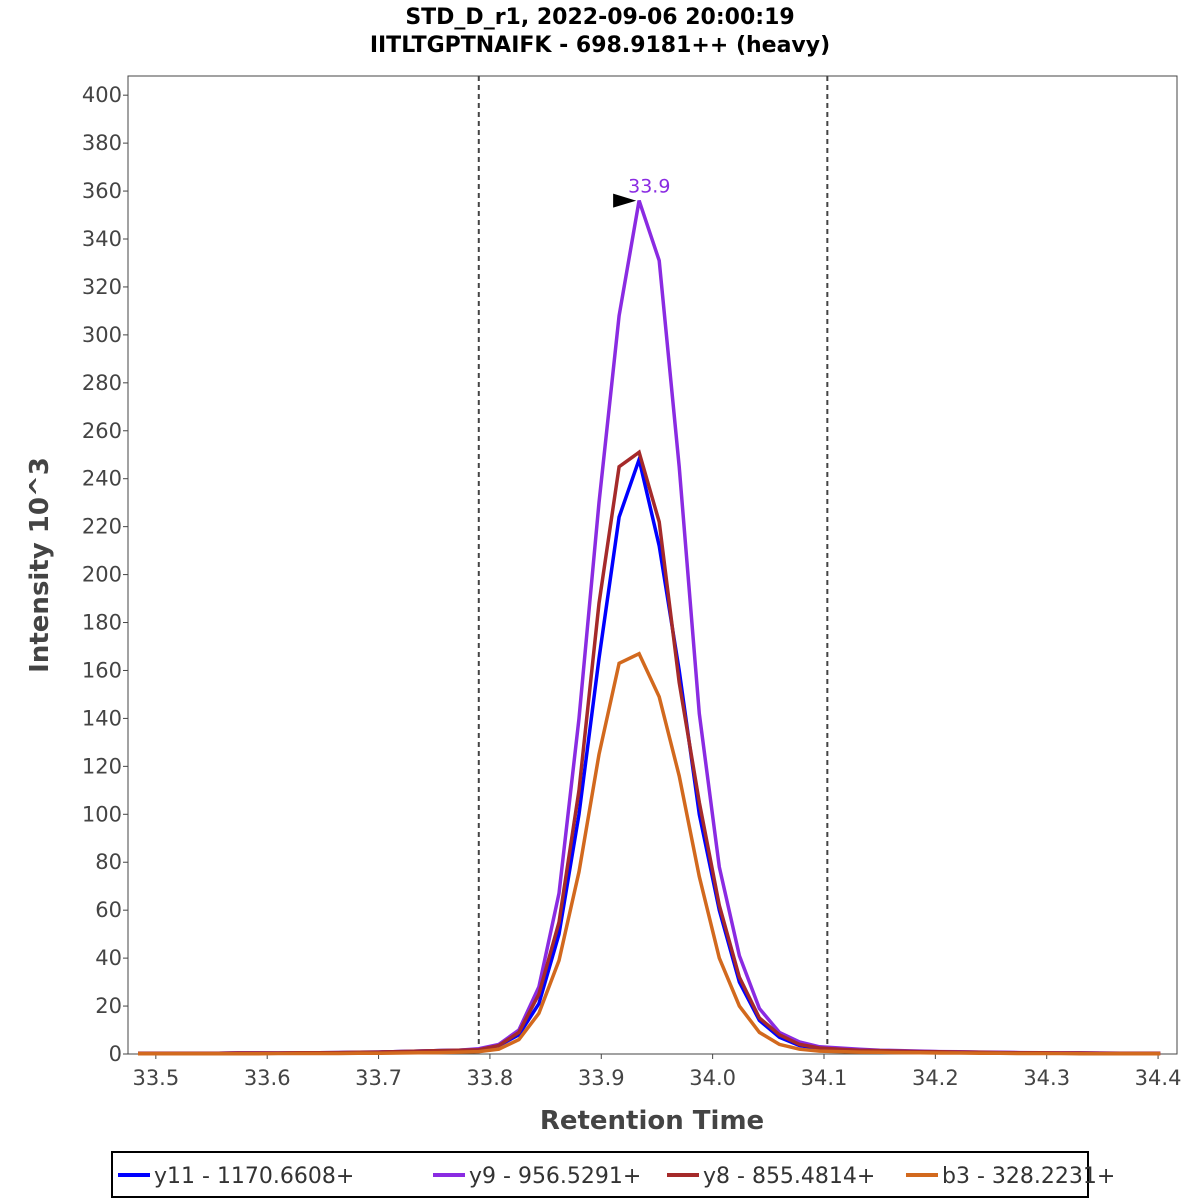 This screenshot has width=1200, height=1200. Describe the element at coordinates (102, 814) in the screenshot. I see `y-tick-label: 100` at that location.